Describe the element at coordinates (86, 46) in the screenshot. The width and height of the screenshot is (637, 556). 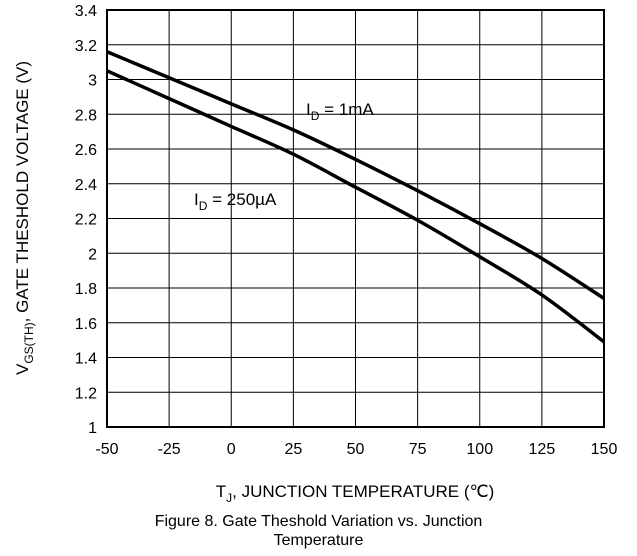
I see `y-tick-label: 3.2` at that location.